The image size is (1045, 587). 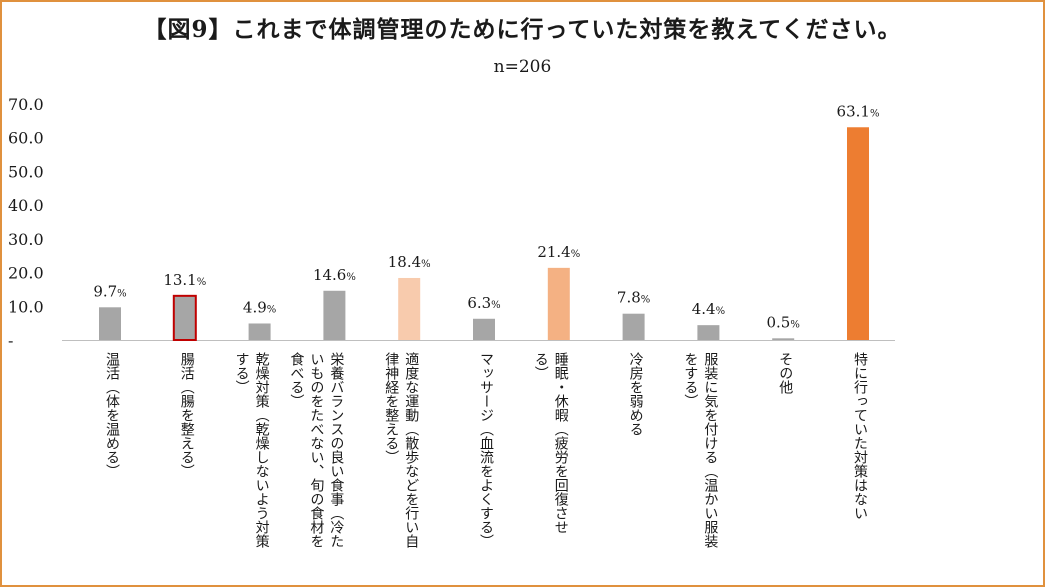 What do you see at coordinates (710, 450) in the screenshot?
I see `category-label: 服装に気を付ける（温かい服装` at bounding box center [710, 450].